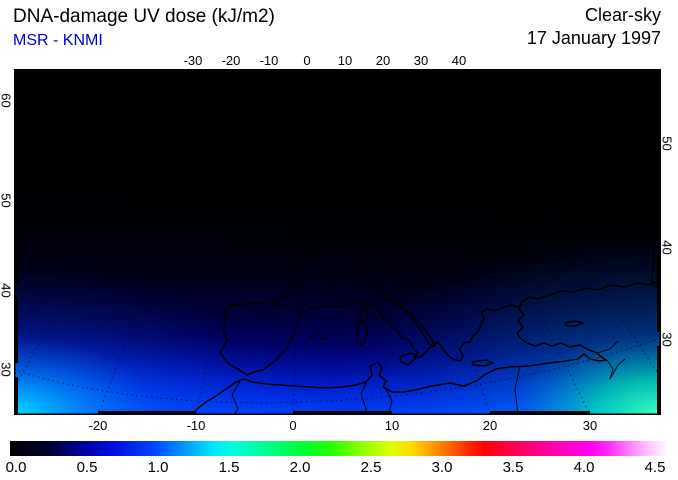 This screenshot has width=678, height=480. Describe the element at coordinates (392, 425) in the screenshot. I see `bottom-axis-tick: 10` at that location.